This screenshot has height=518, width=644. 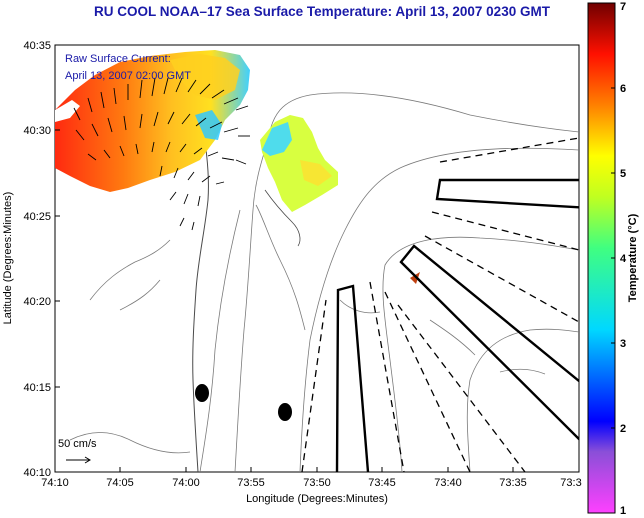 What do you see at coordinates (623, 259) in the screenshot?
I see `colorbar-tick-label: 4` at bounding box center [623, 259].